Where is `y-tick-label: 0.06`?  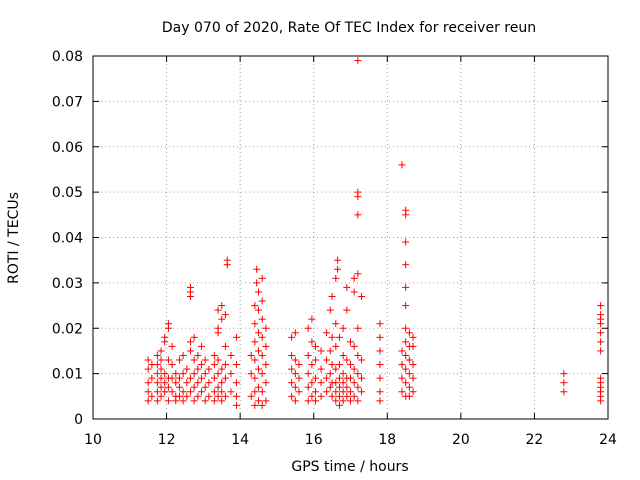
y-tick-label: 0.06 is located at coordinates (67, 148).